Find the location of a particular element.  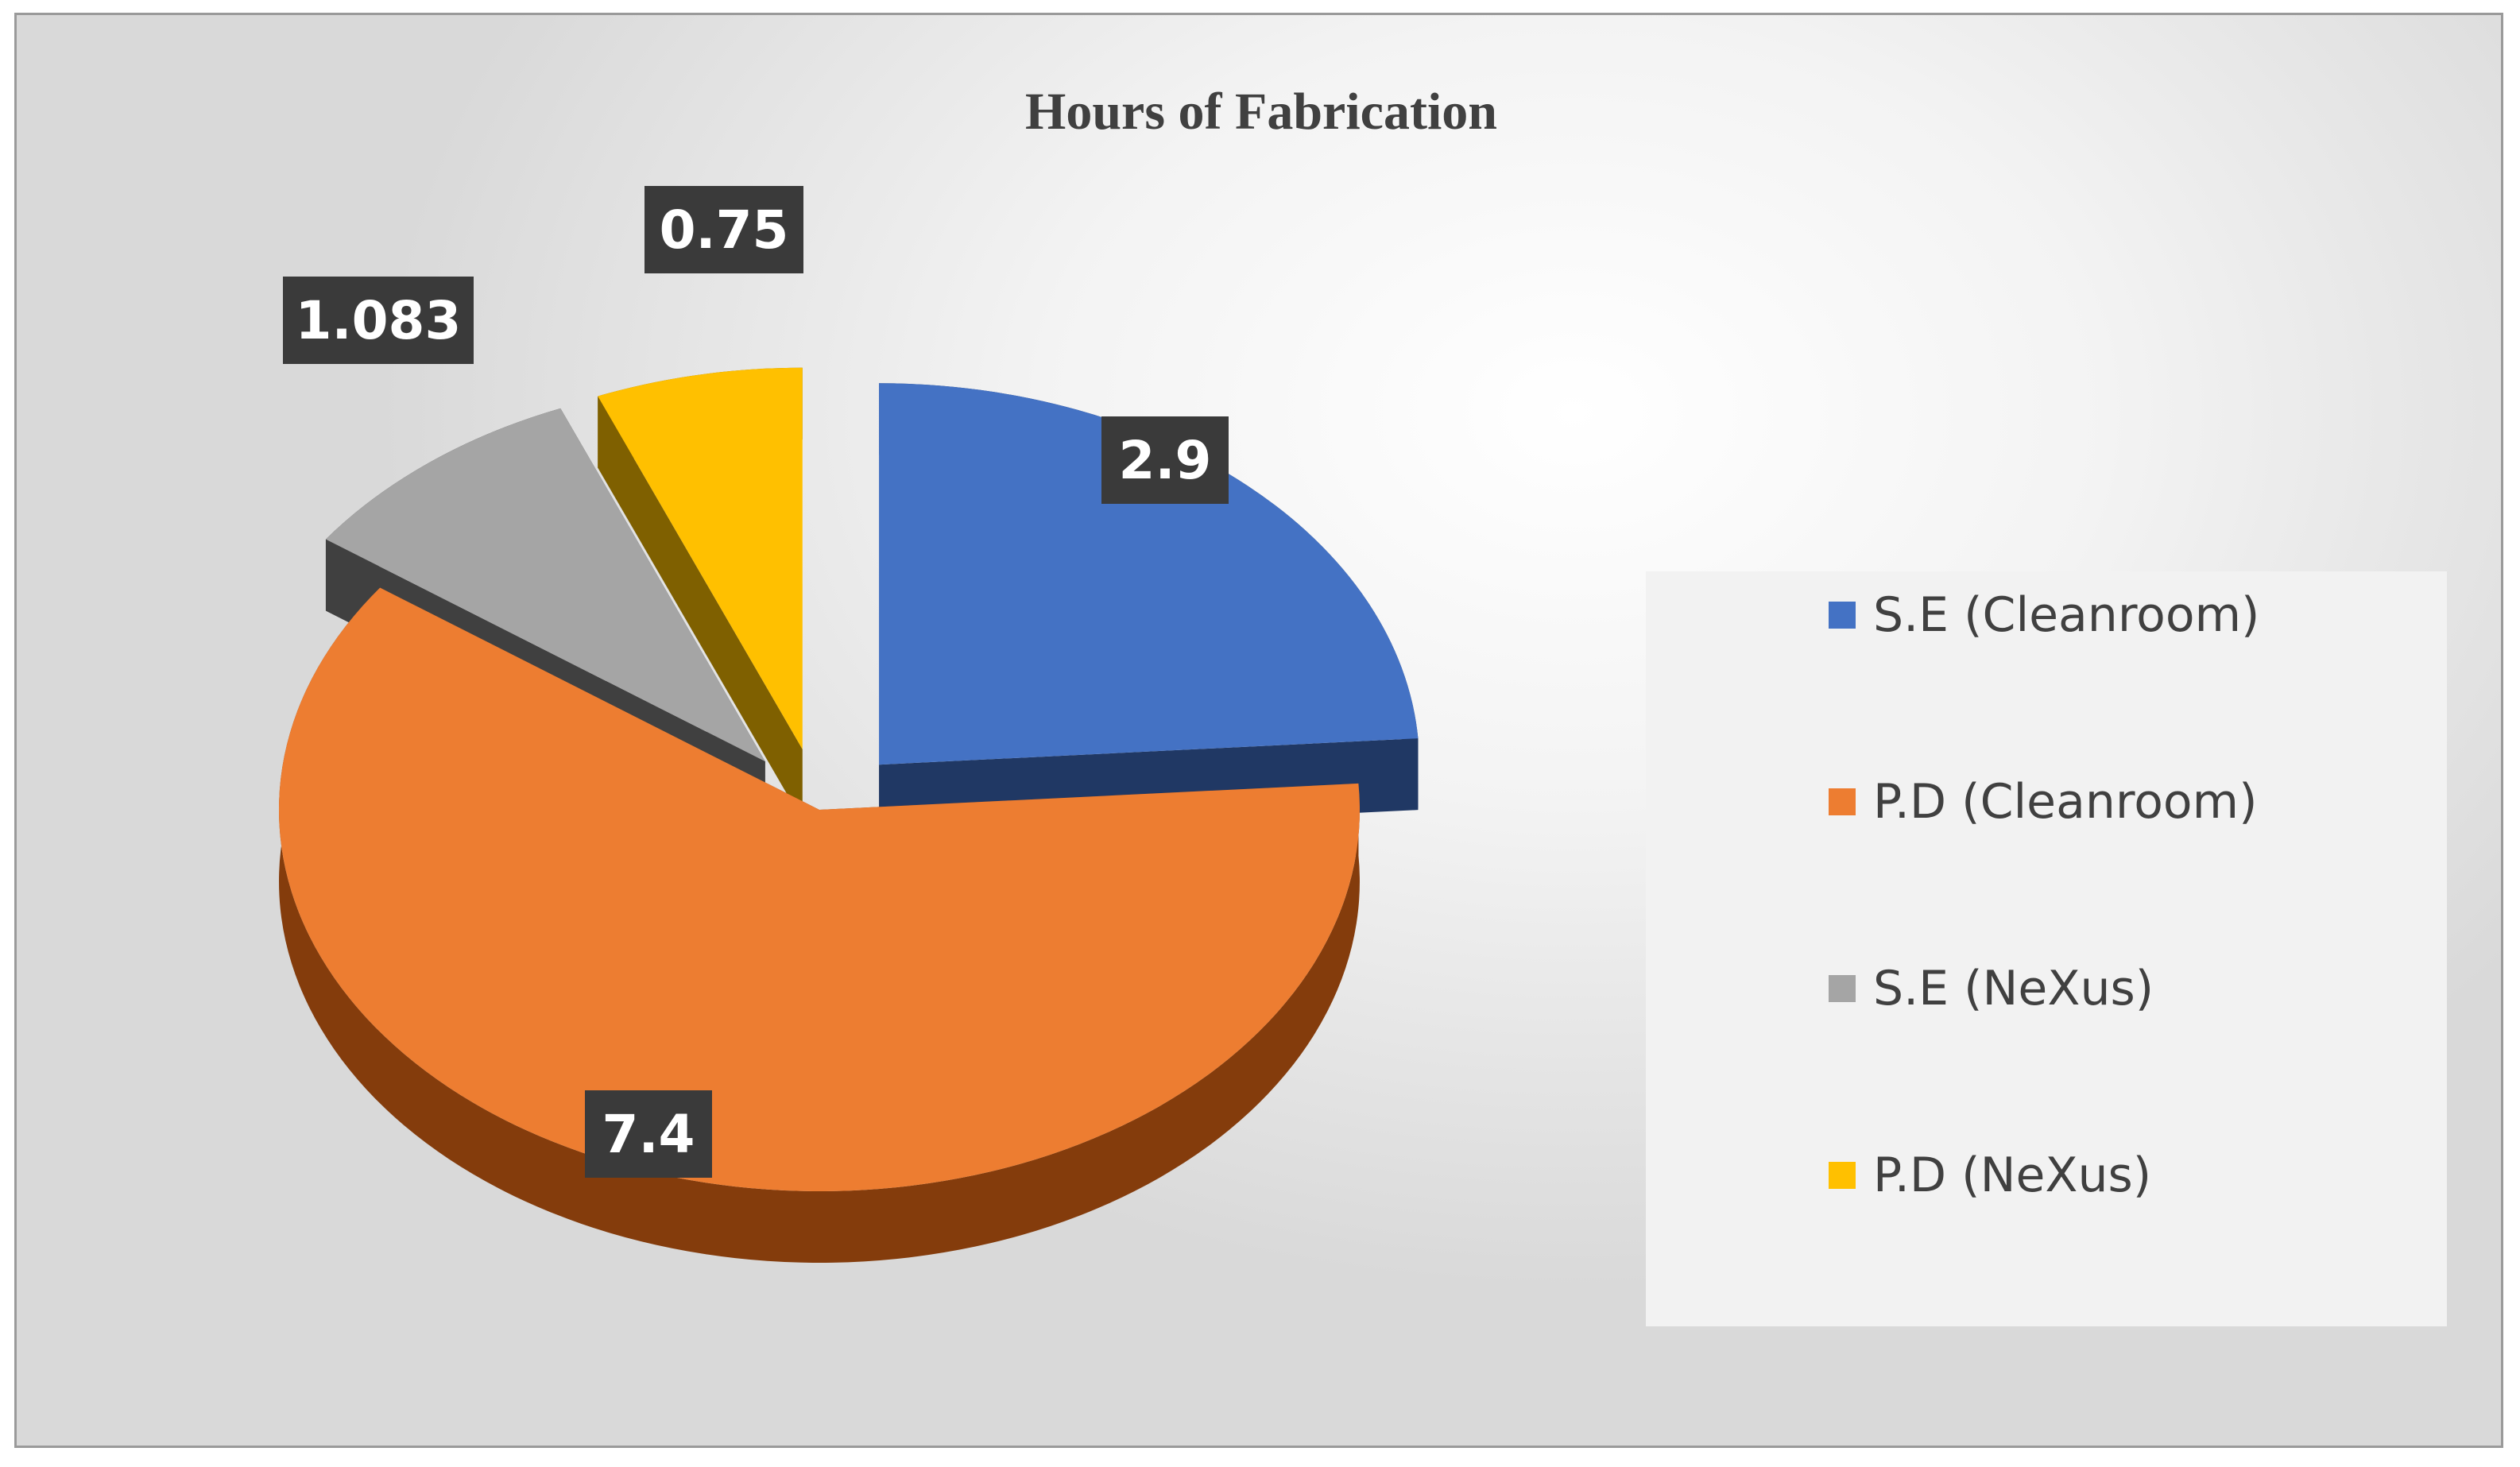

data-label-se-cleanroom: 2.9 is located at coordinates (1165, 460).